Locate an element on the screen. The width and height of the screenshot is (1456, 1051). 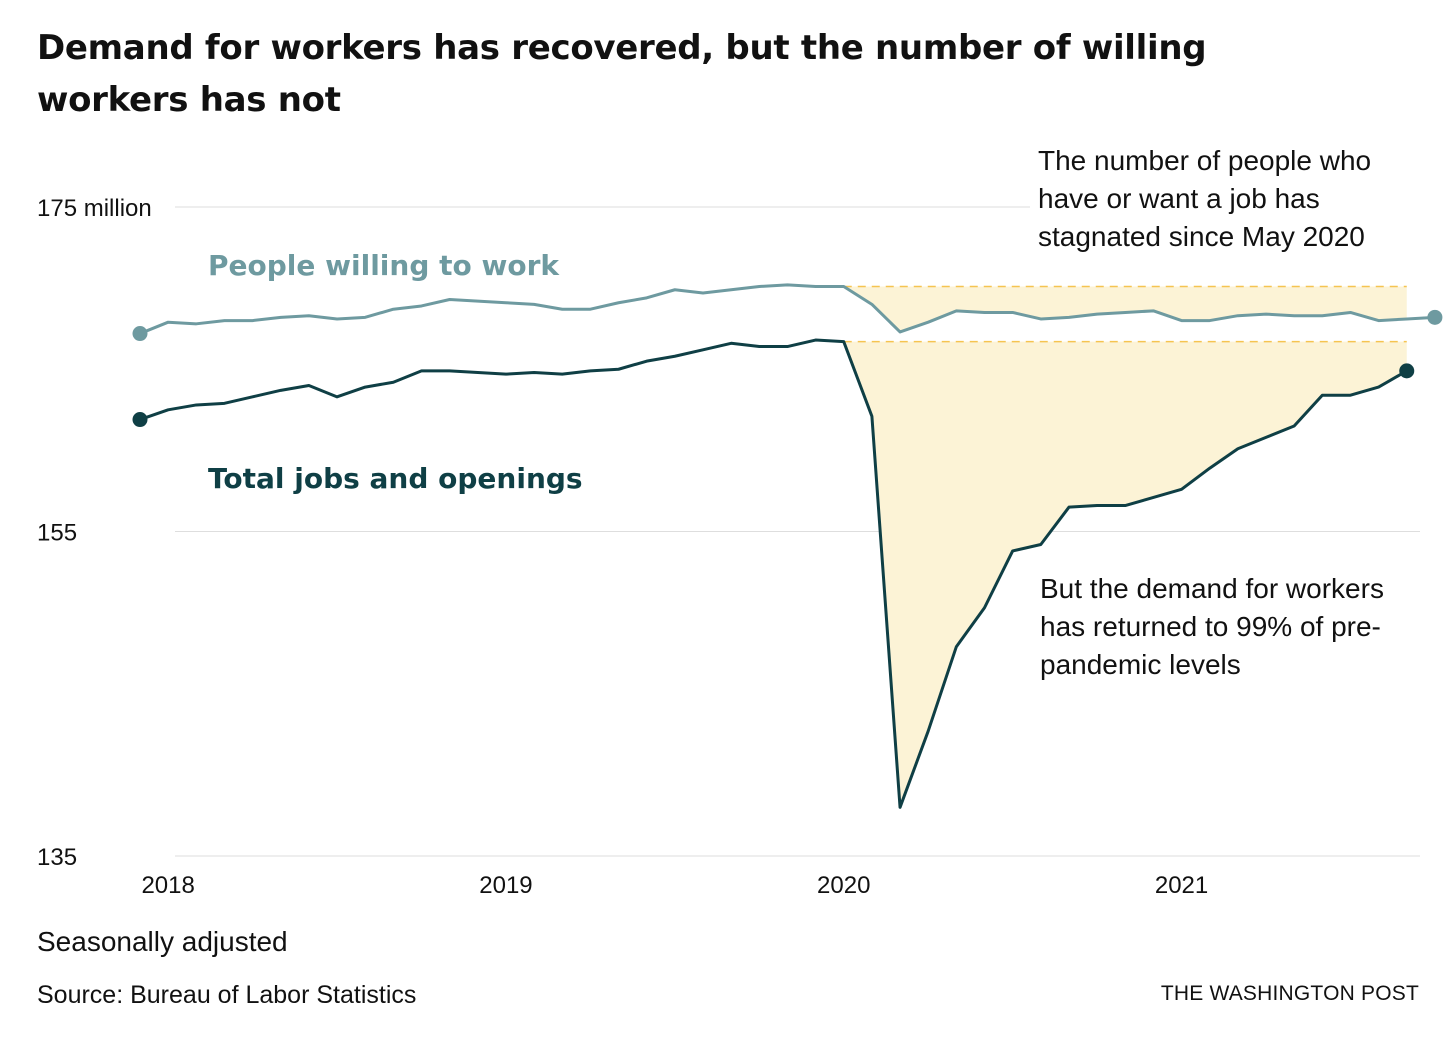
credit-line: THE WASHINGTON POST is located at coordinates (1289, 993).